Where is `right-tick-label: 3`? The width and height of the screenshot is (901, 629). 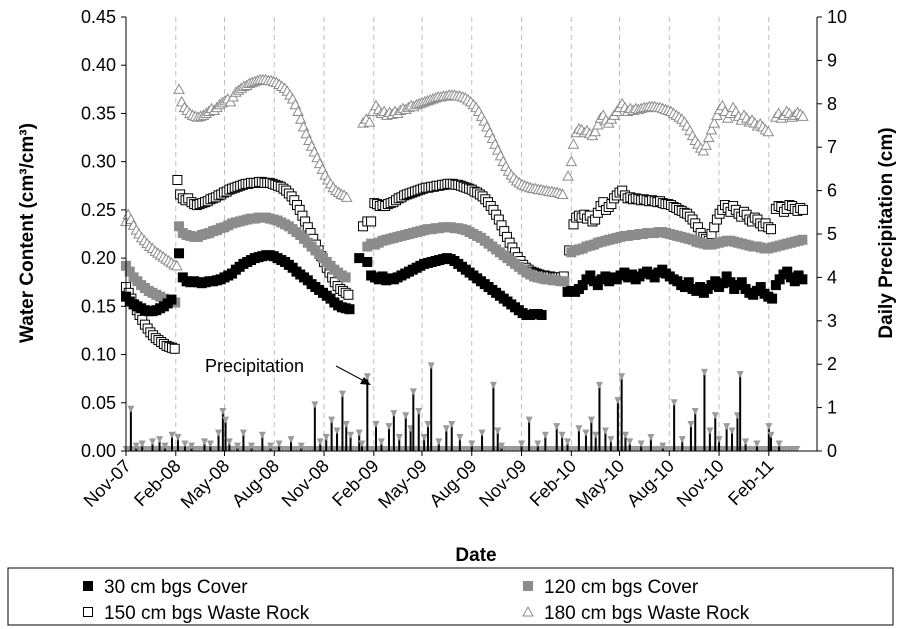 right-tick-label: 3 is located at coordinates (832, 321).